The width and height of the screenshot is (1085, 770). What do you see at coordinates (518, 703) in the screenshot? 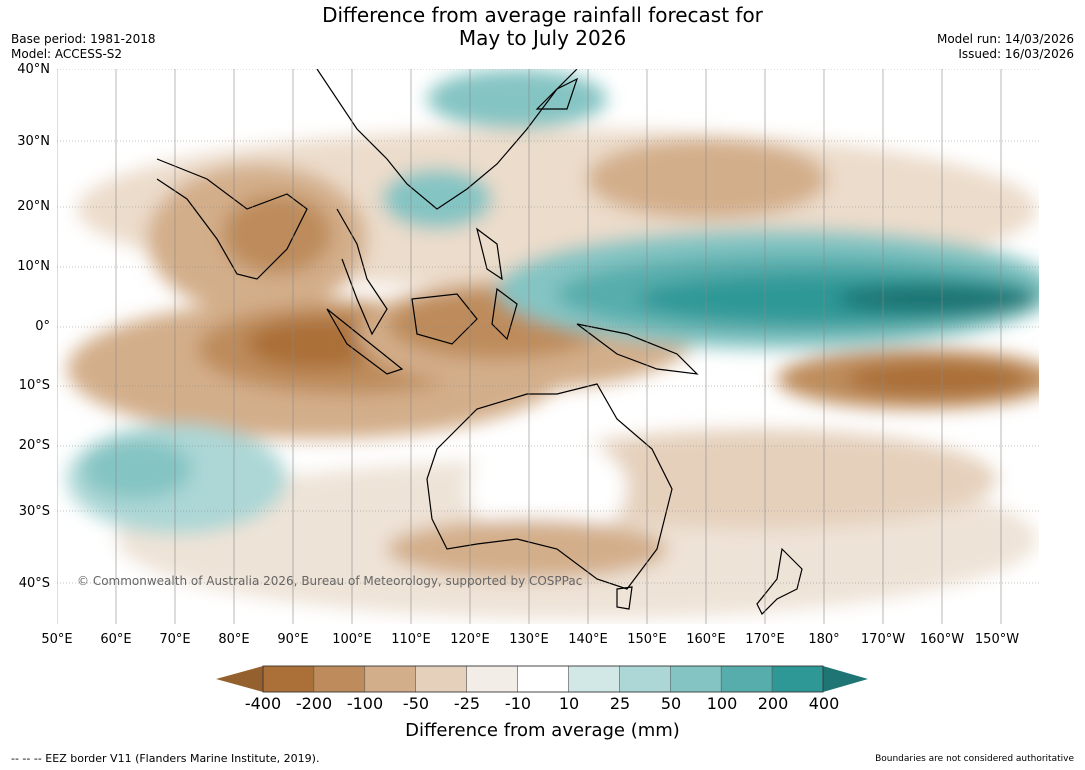
I see `colorbar-label-neg10: -10` at bounding box center [518, 703].